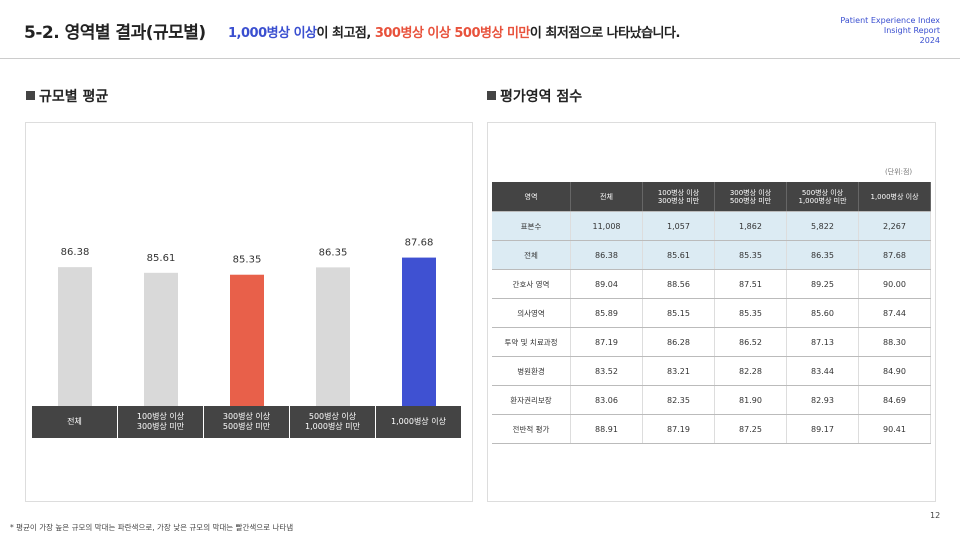  What do you see at coordinates (678, 400) in the screenshot?
I see `table-cell: 82.35` at bounding box center [678, 400].